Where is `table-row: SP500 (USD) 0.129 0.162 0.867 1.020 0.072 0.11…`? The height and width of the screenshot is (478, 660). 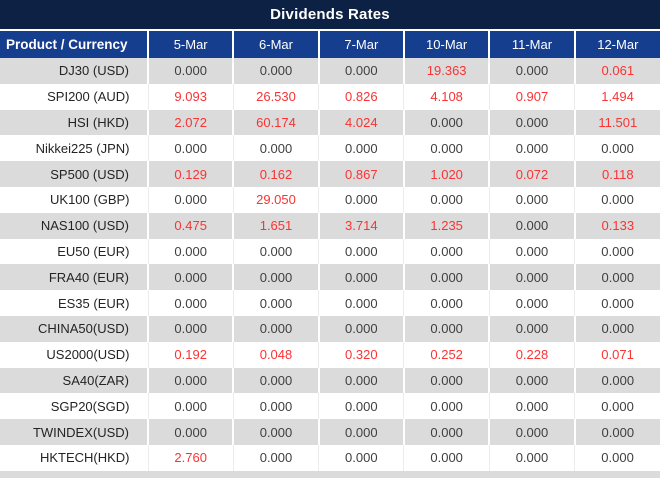
table-row: SP500 (USD) 0.129 0.162 0.867 1.020 0.072 0.11… is located at coordinates (330, 174).